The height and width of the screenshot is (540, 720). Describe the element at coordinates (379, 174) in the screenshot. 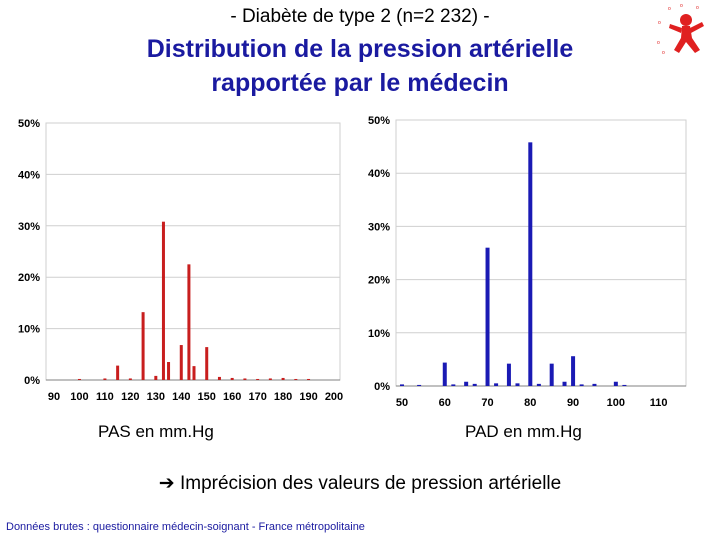

I see `pad-y-tick-label: 40%` at that location.